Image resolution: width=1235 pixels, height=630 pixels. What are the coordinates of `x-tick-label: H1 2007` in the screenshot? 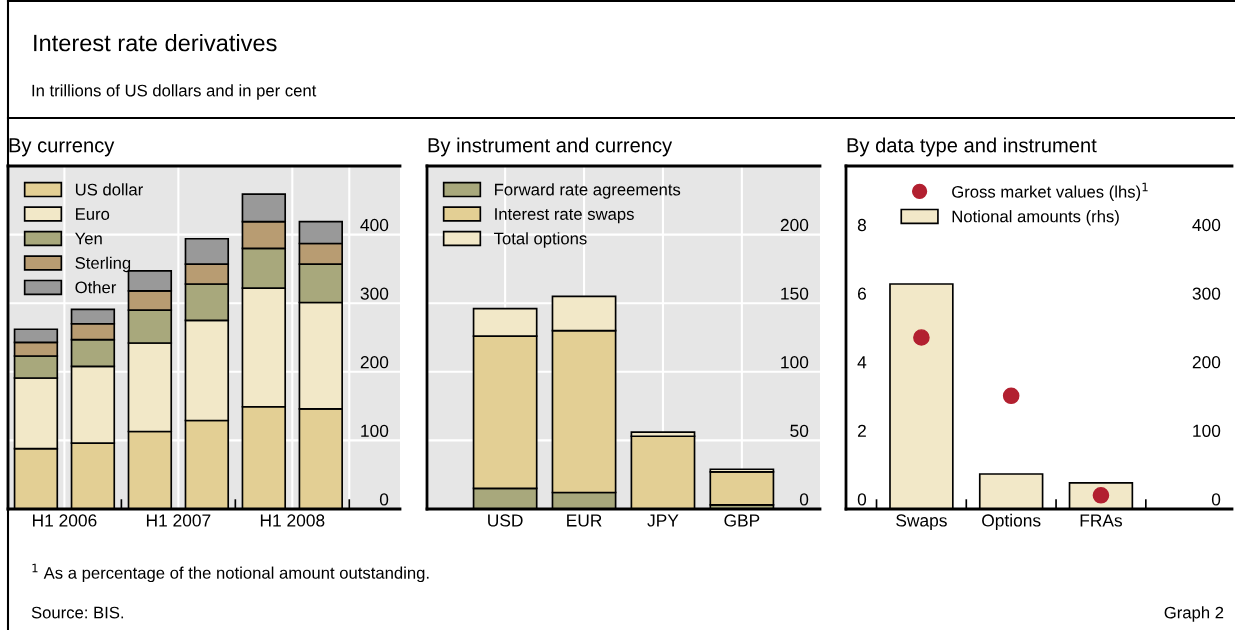 It's located at (178, 520).